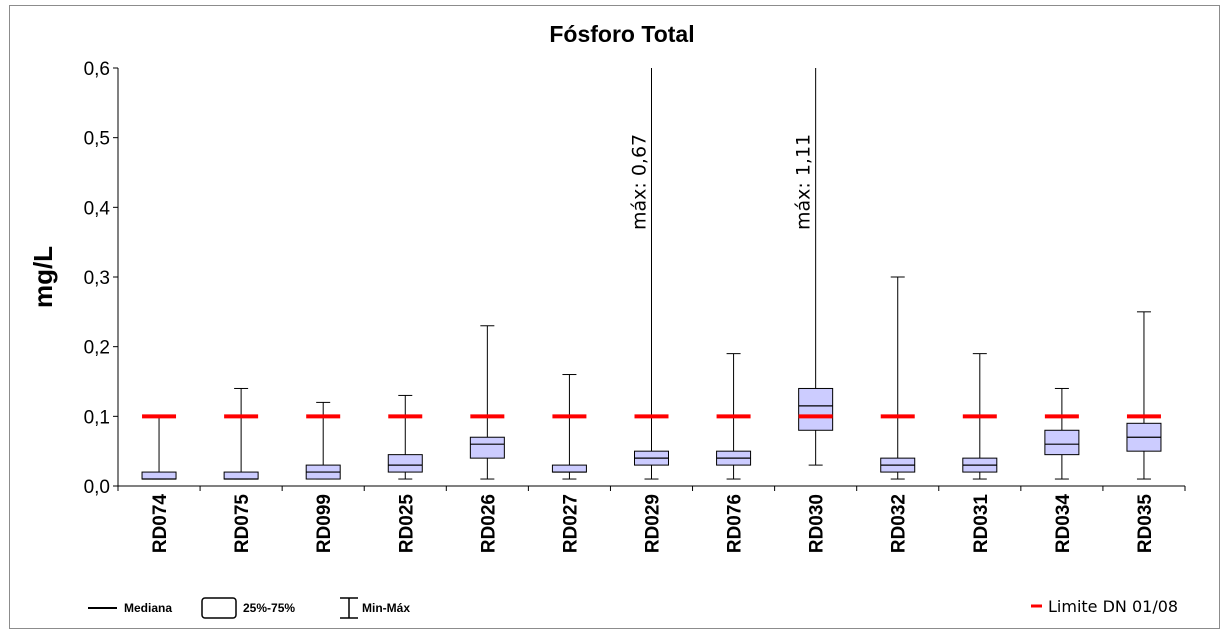  Describe the element at coordinates (219, 608) in the screenshot. I see `legend-box-swatch` at that location.